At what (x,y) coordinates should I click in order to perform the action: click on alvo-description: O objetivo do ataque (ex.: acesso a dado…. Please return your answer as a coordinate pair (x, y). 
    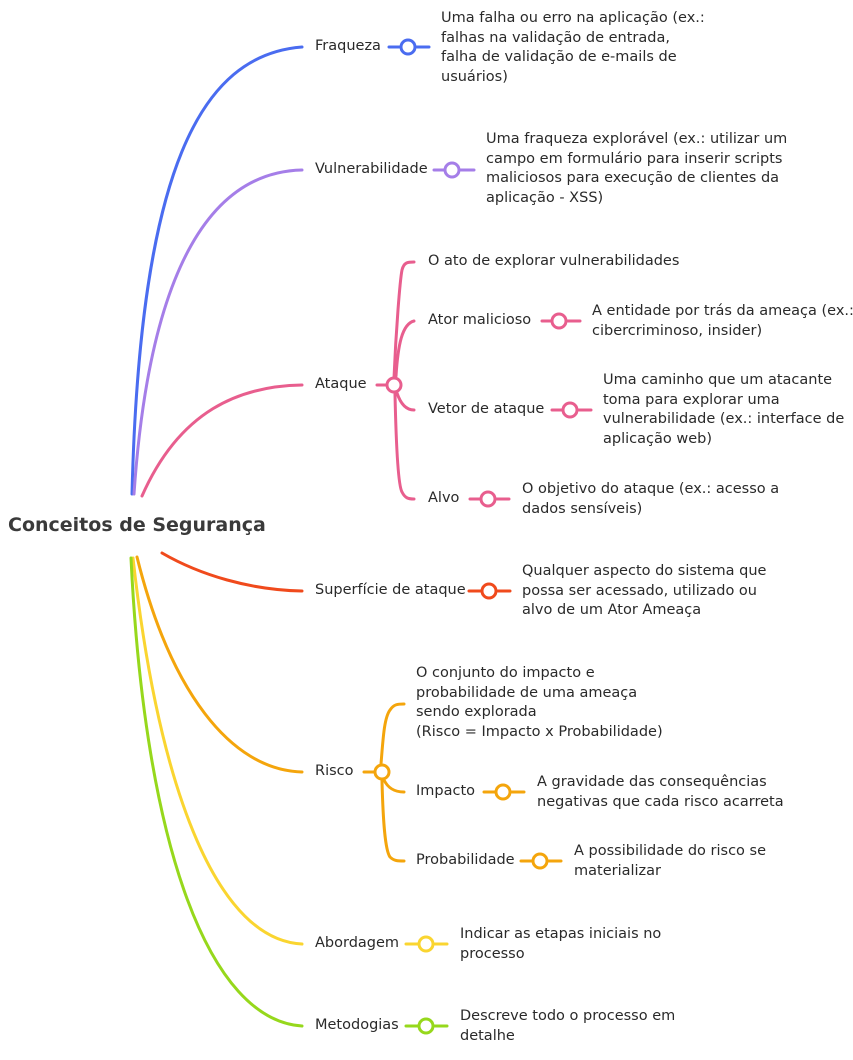
    Looking at the image, I should click on (650, 499).